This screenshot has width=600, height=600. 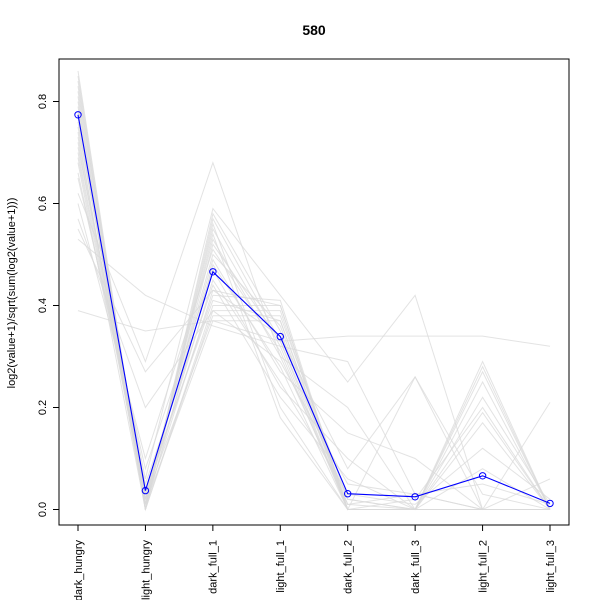 I want to click on x-tick-label: light_hungry, so click(x=146, y=570).